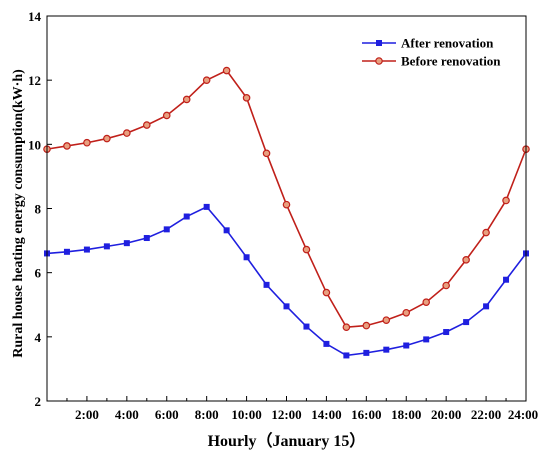 Image resolution: width=550 pixels, height=460 pixels. What do you see at coordinates (38, 273) in the screenshot?
I see `y-tick-label: 6` at bounding box center [38, 273].